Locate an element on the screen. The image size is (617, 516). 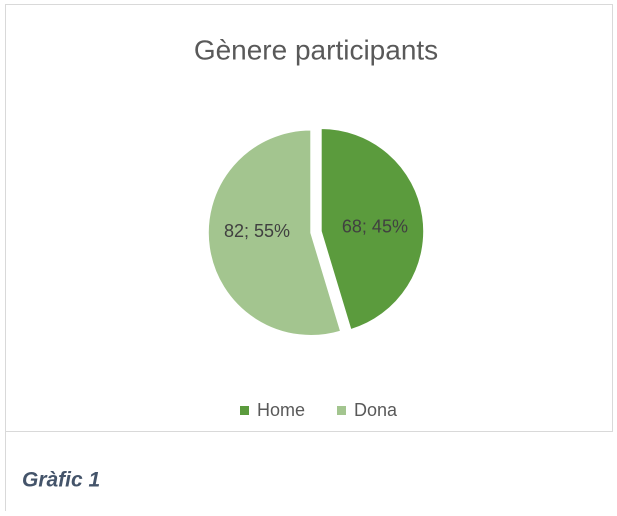
chart-title: Gènere participants is located at coordinates (316, 49).